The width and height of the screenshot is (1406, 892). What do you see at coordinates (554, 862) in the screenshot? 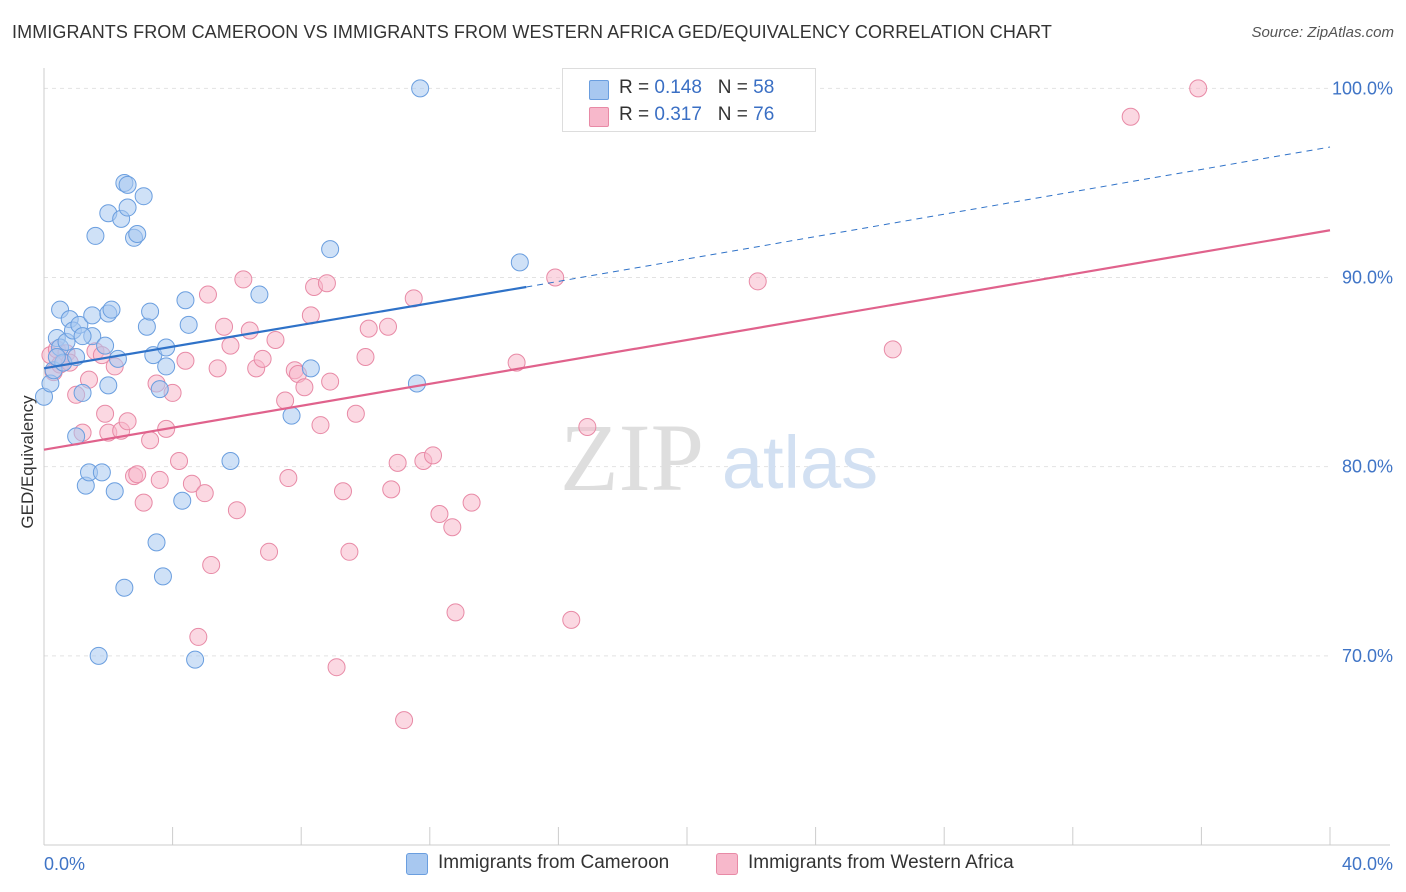
I see `bottom-legend-cameroon-label: Immigrants from Cameroon` at bounding box center [554, 862].